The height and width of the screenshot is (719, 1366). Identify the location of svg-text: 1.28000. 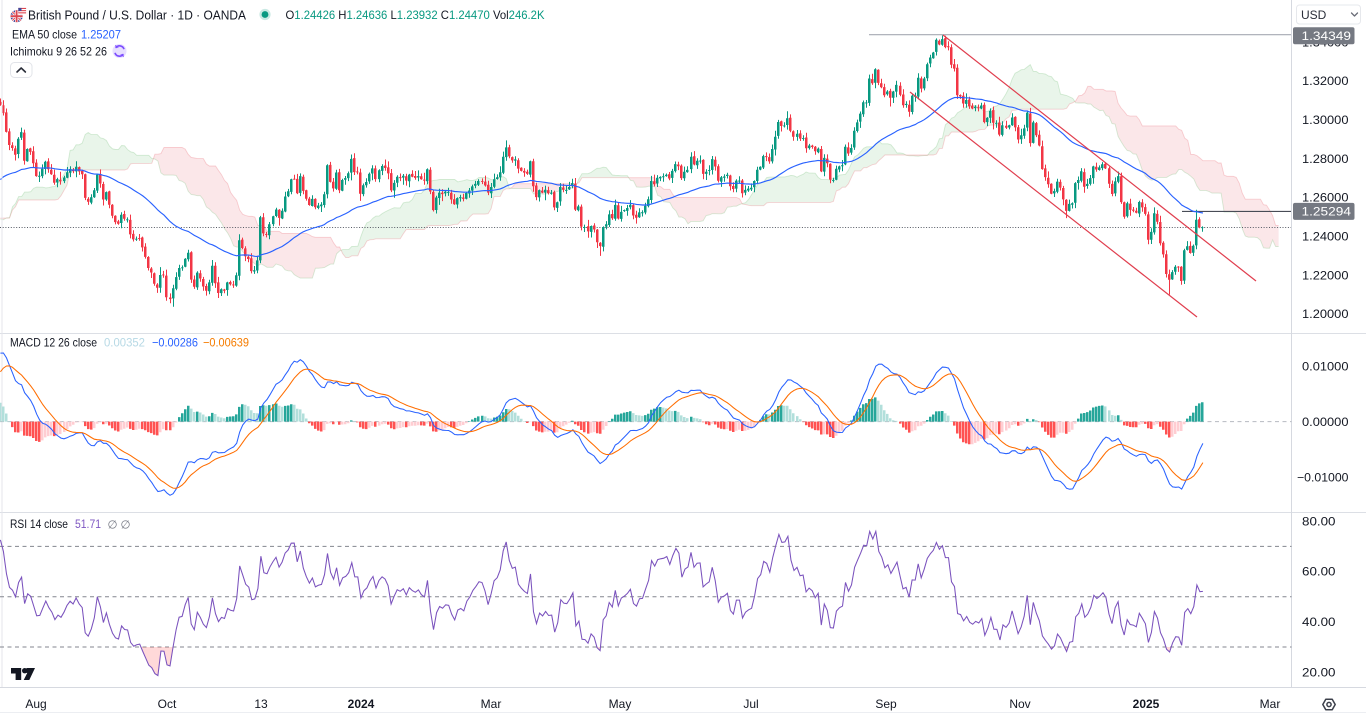
(1325, 159).